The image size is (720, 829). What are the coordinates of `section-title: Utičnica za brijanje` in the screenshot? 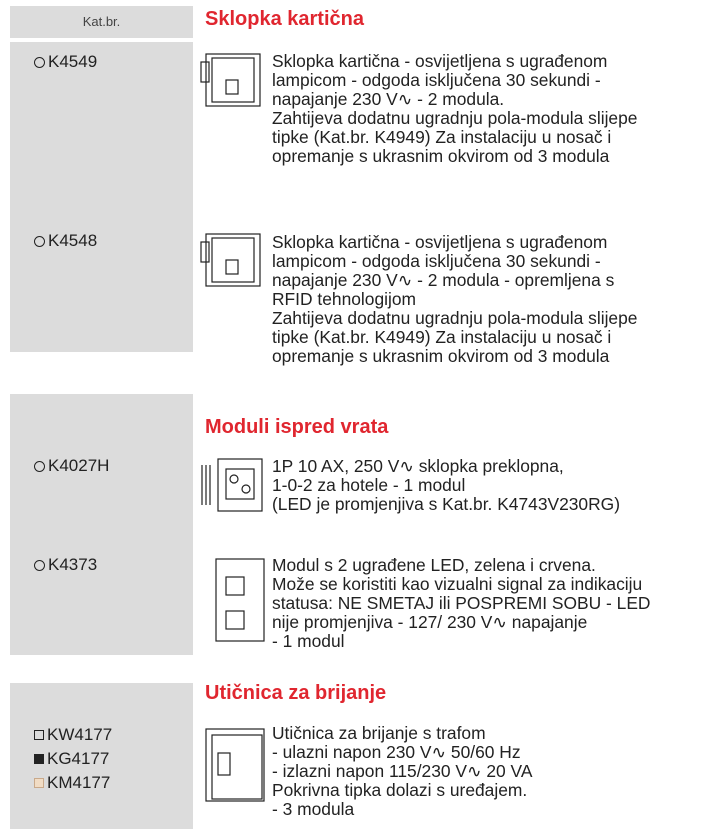 It's located at (296, 693).